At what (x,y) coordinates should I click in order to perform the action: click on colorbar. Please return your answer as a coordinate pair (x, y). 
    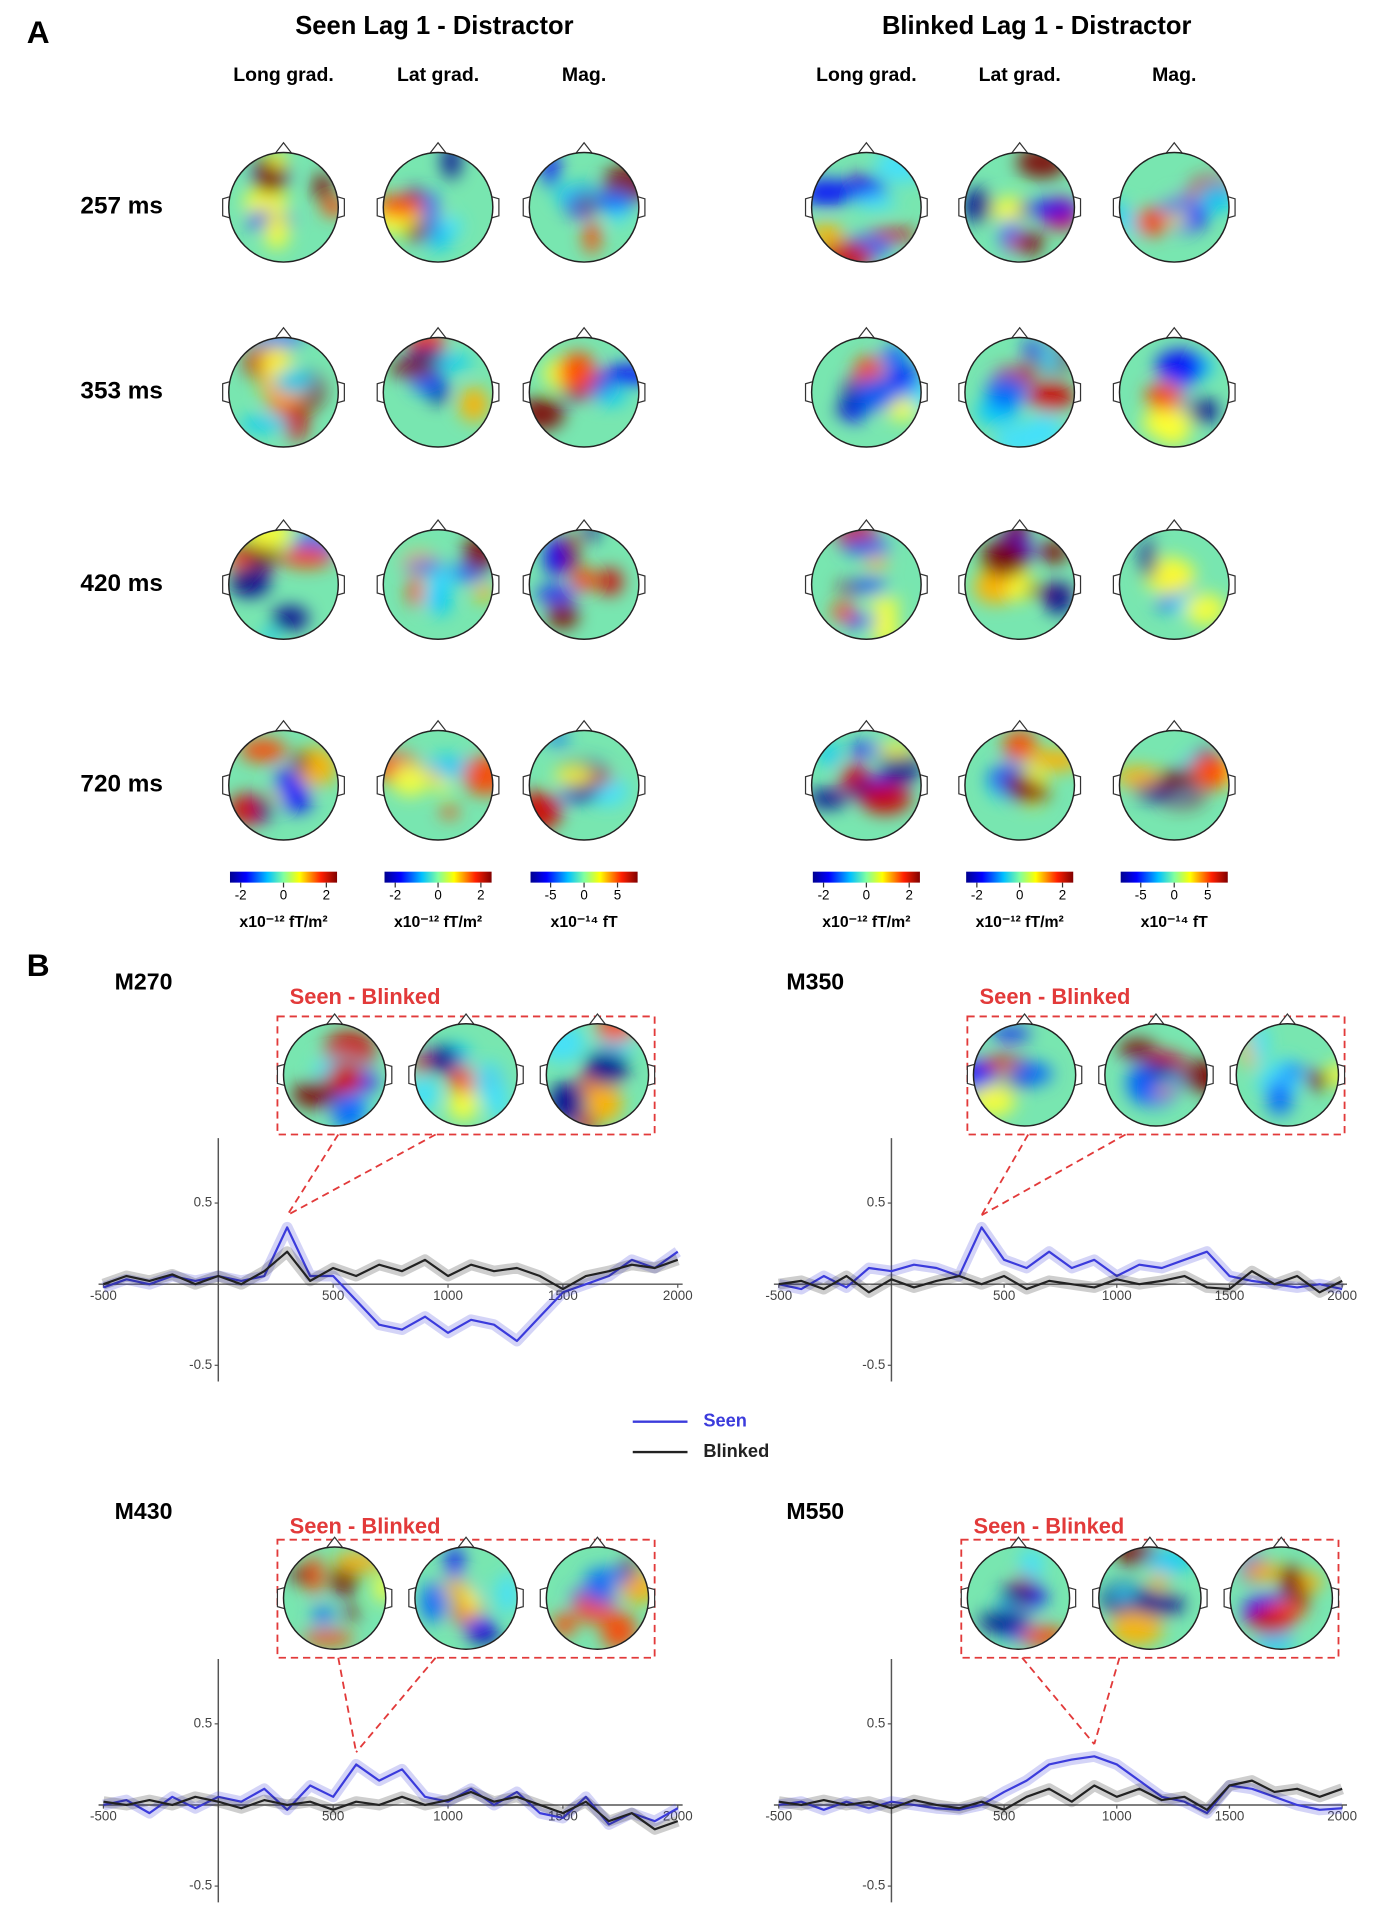
    Looking at the image, I should click on (438, 877).